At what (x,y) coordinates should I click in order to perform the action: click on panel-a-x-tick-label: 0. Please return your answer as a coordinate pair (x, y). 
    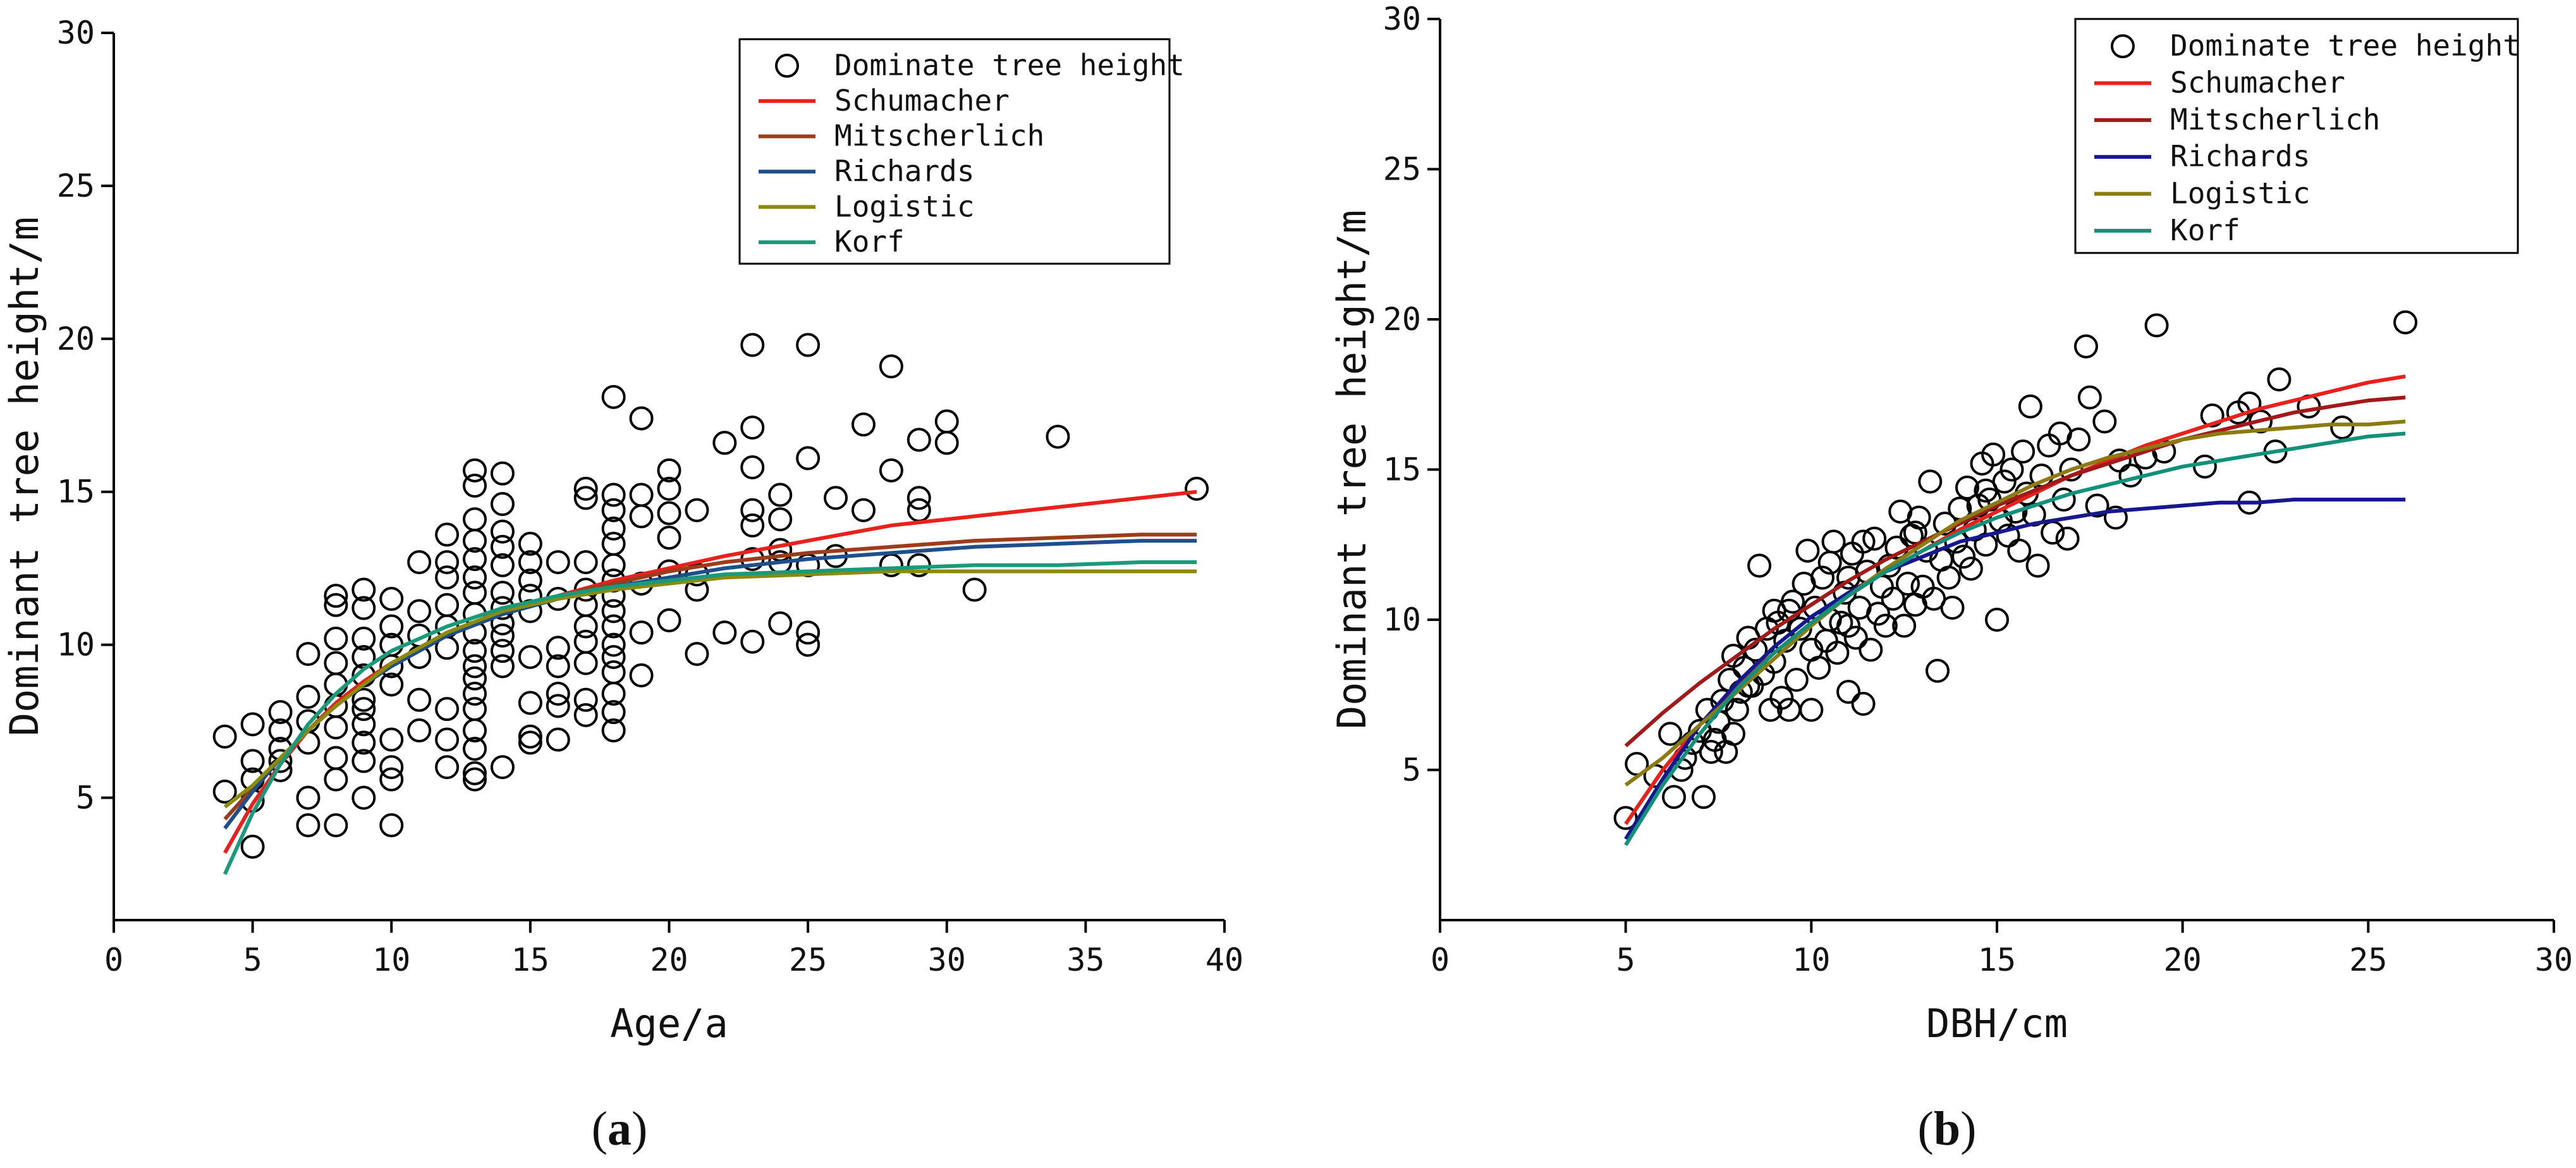
    Looking at the image, I should click on (113, 960).